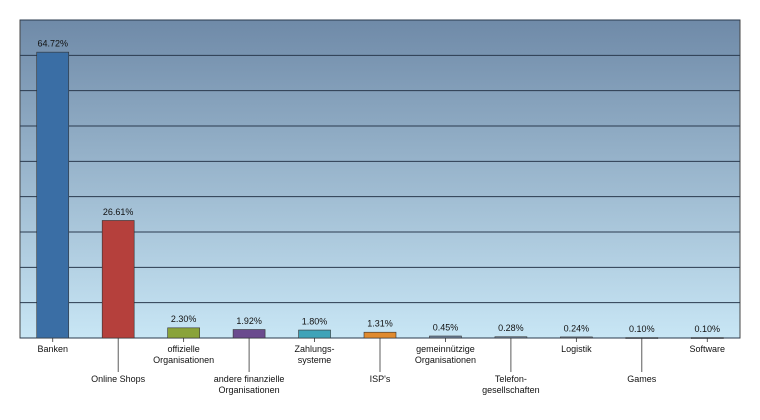  I want to click on x-tick-label: gemeinnützige Organisationen, so click(445, 354).